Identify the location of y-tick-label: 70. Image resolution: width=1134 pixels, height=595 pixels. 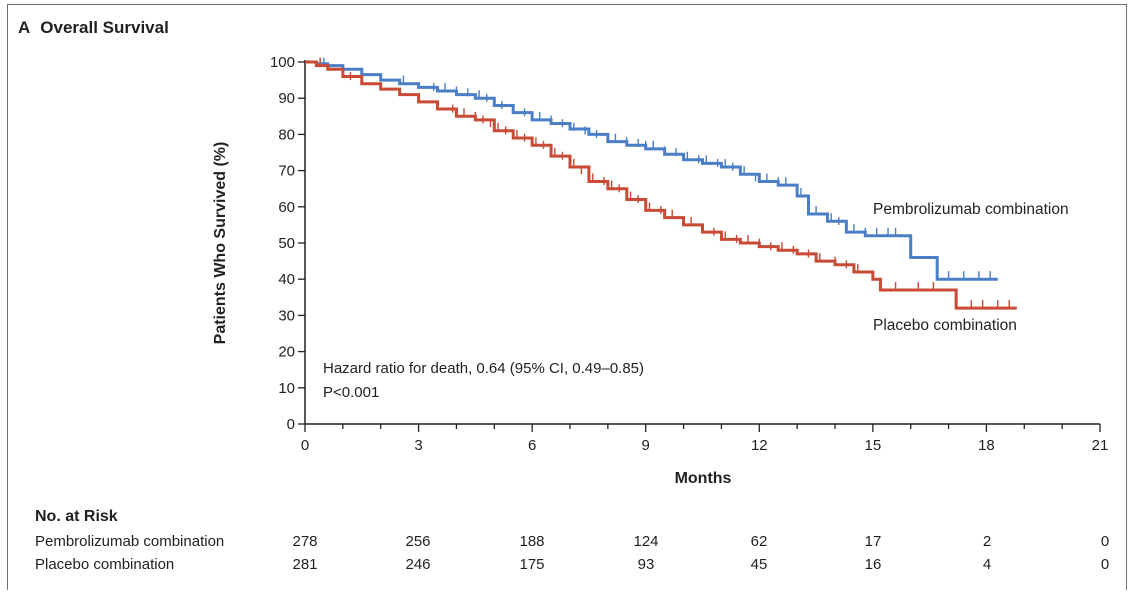
(286, 171).